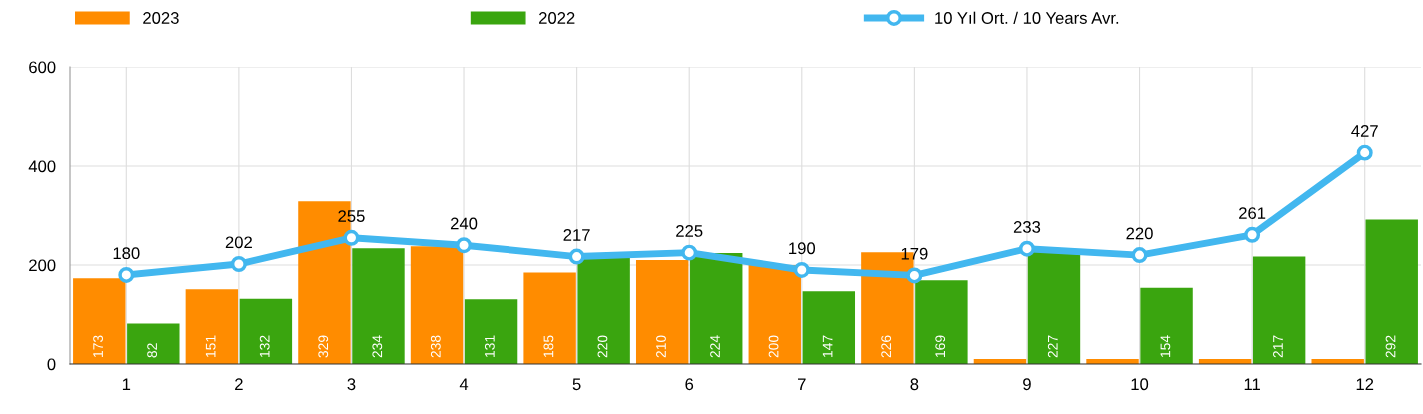  Describe the element at coordinates (1364, 131) in the screenshot. I see `data-label: 427` at that location.